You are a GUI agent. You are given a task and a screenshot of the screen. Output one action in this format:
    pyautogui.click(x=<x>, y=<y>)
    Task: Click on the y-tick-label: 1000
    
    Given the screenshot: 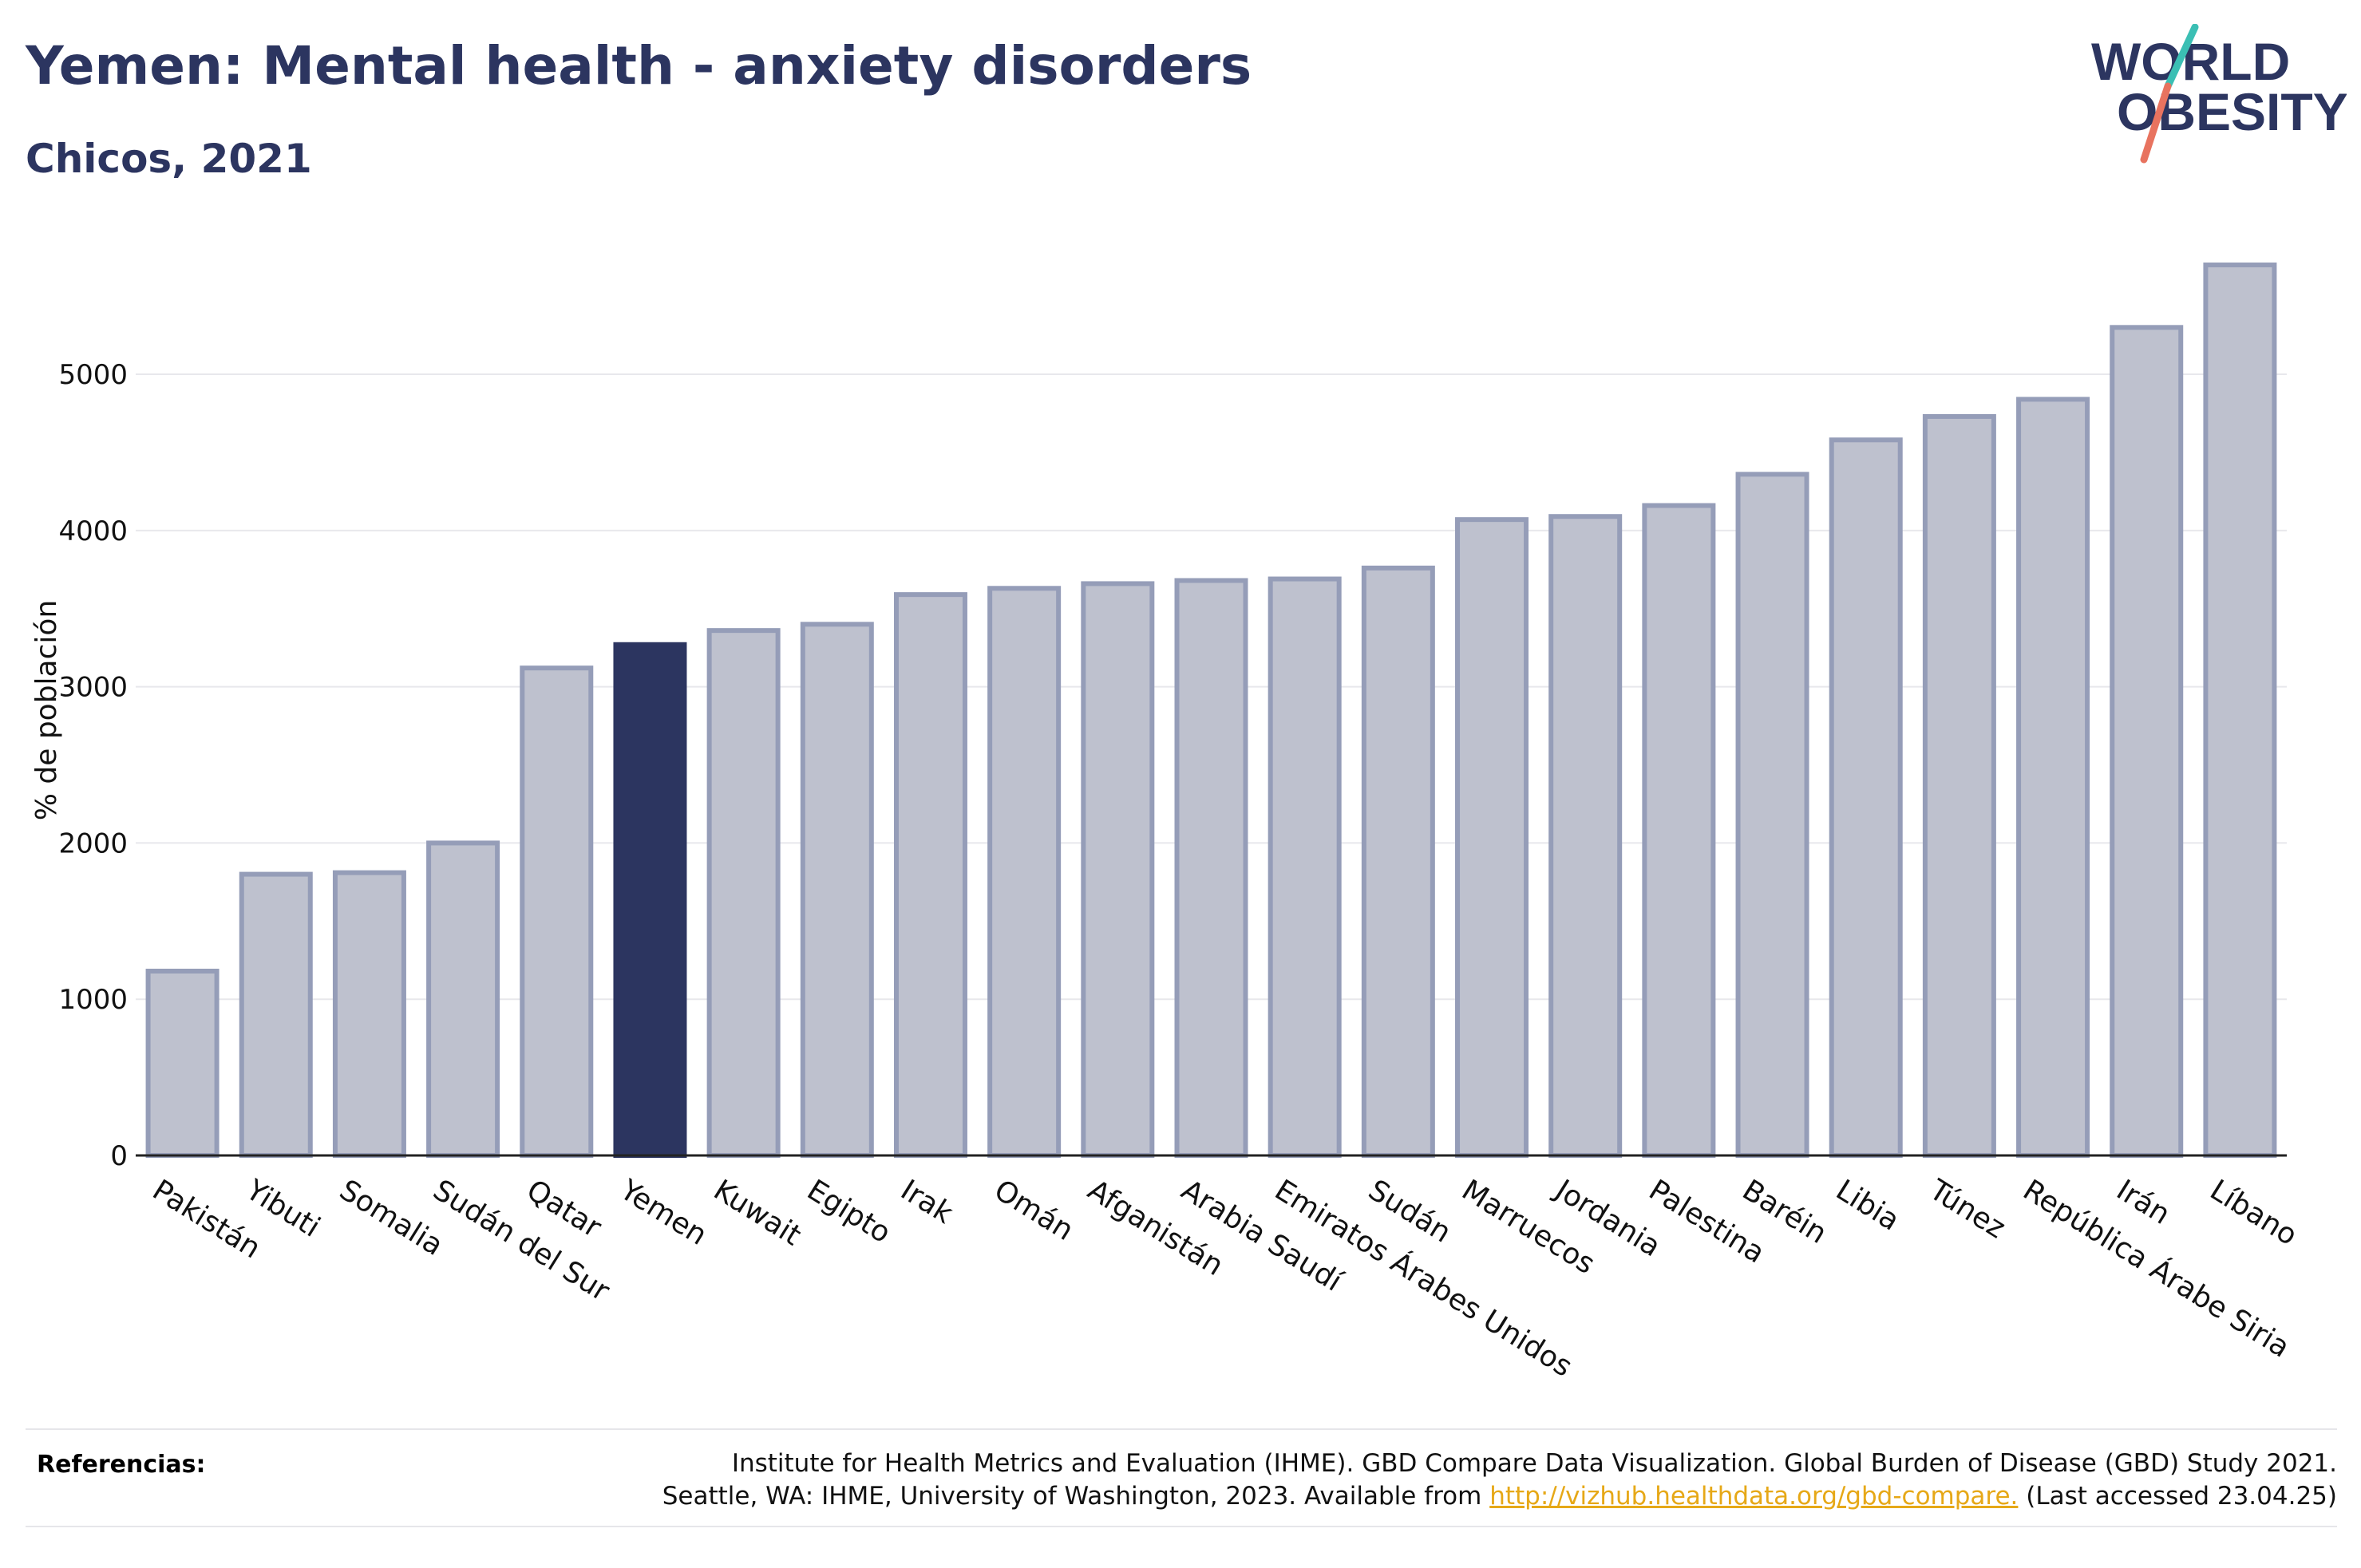 What is the action you would take?
    pyautogui.click(x=93, y=1000)
    